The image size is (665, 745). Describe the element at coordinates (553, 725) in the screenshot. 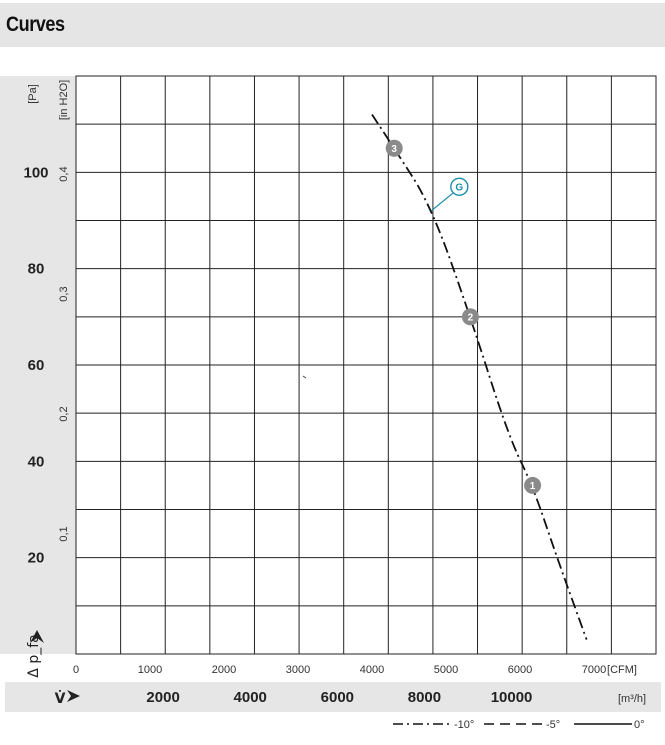

I see `legend-label: -5°` at that location.